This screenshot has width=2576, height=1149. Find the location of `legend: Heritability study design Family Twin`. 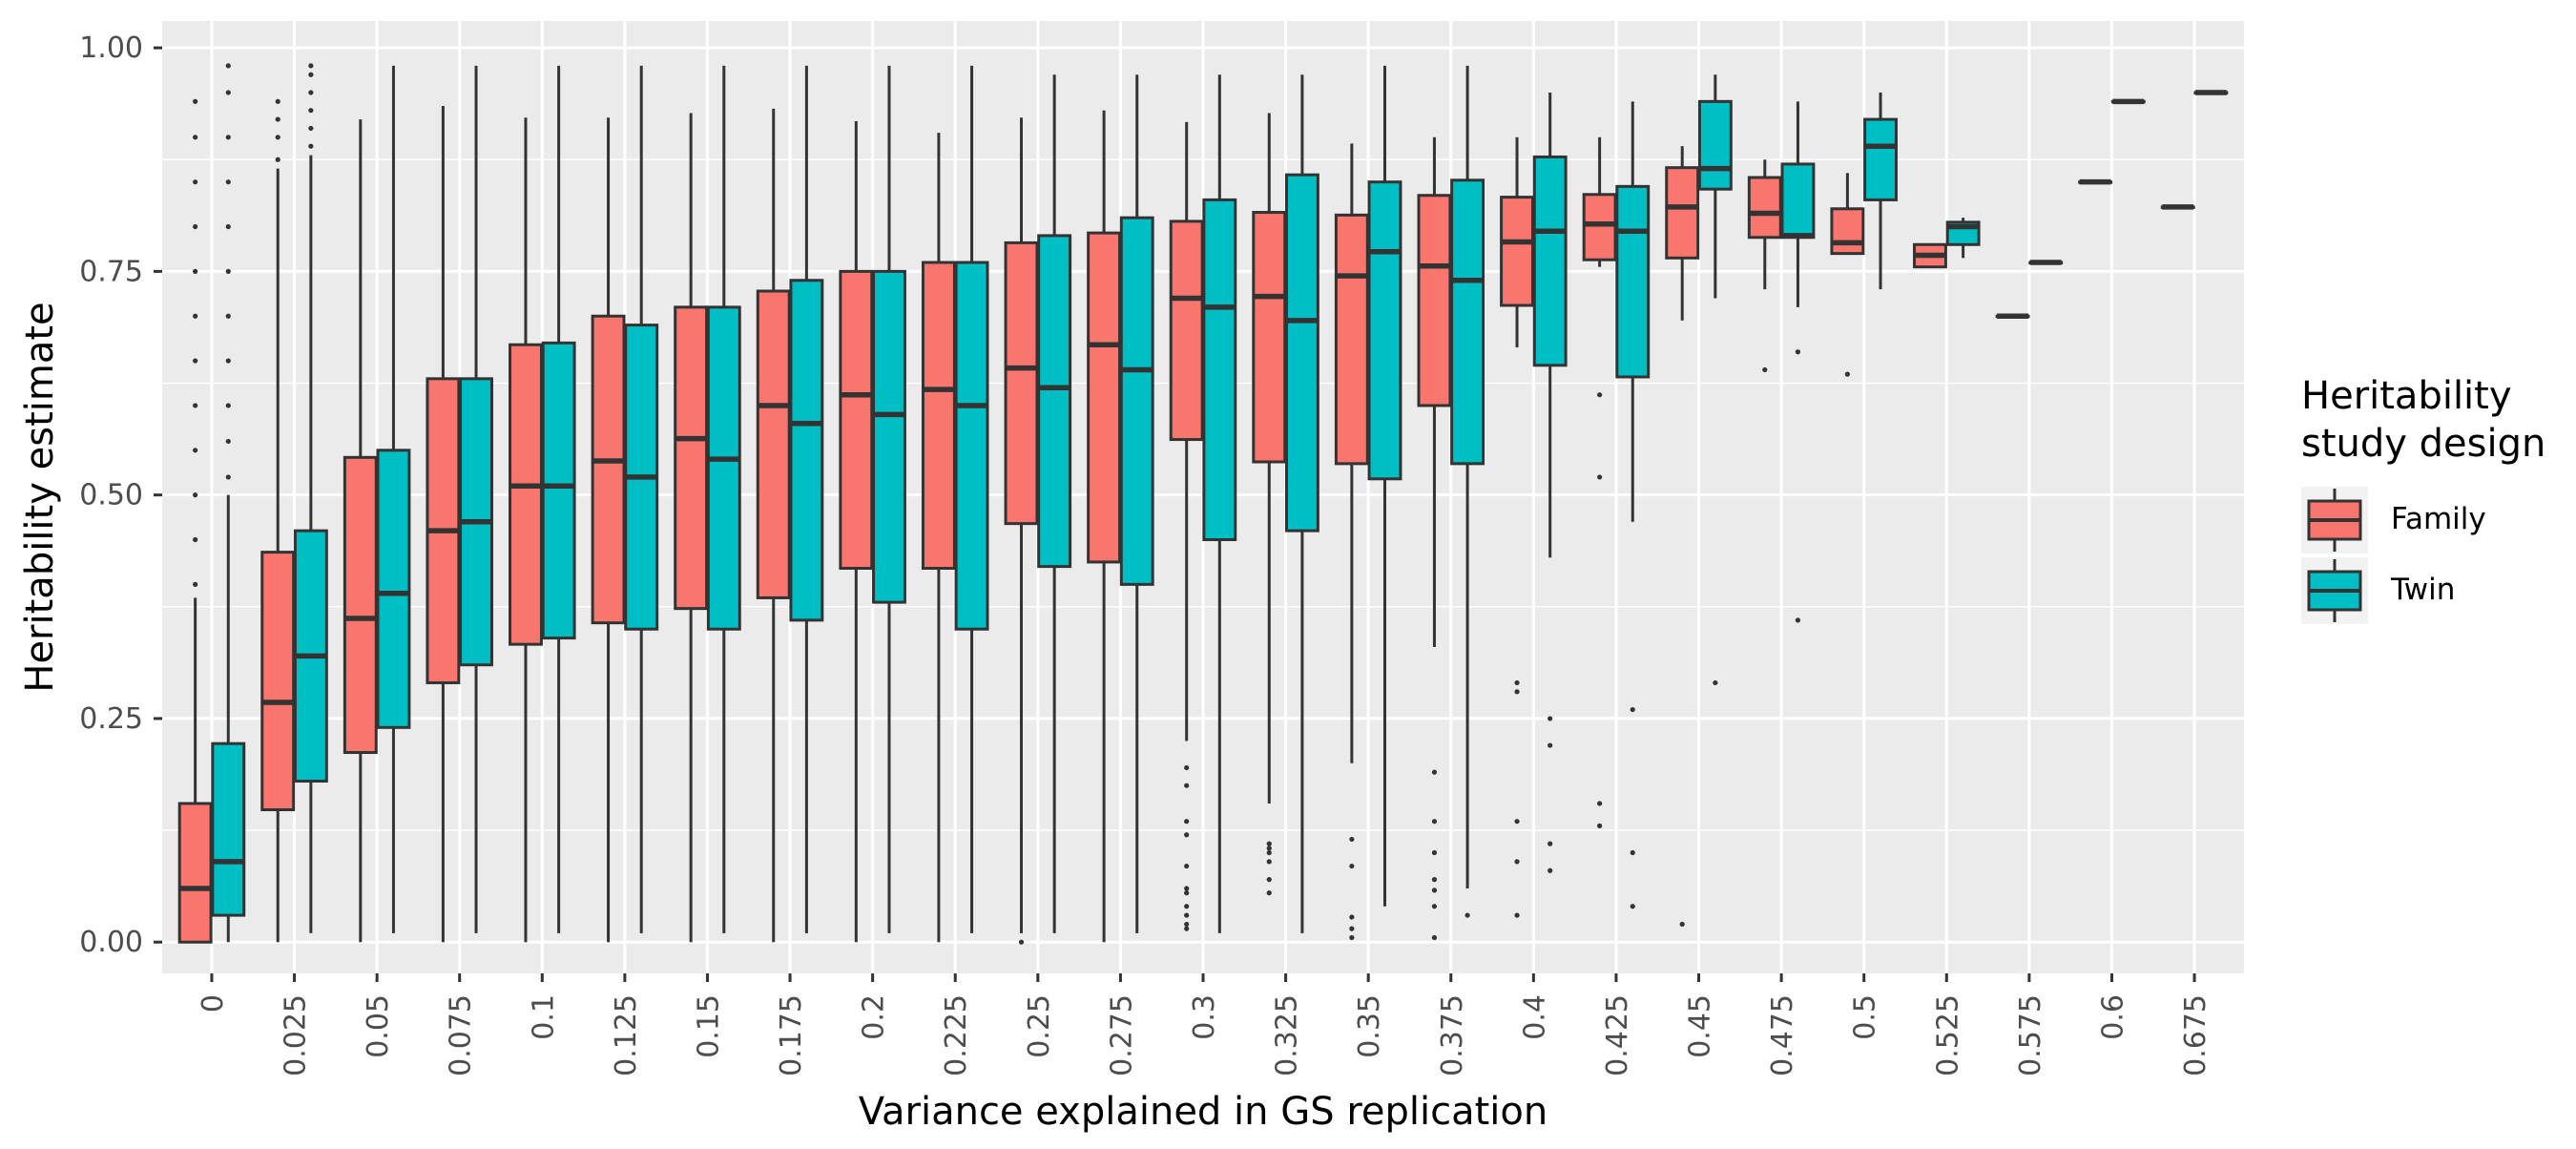

legend: Heritability study design Family Twin is located at coordinates (2423, 499).